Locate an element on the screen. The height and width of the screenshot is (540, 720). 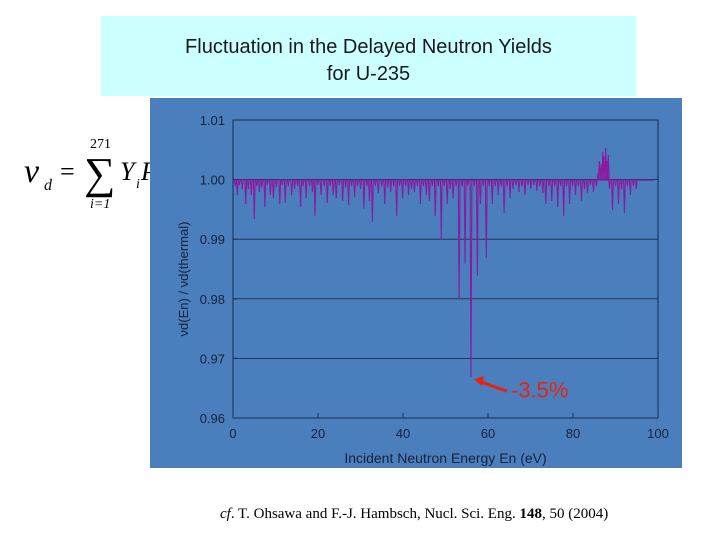
citation-rest: , 50 (2004) is located at coordinates (575, 514).